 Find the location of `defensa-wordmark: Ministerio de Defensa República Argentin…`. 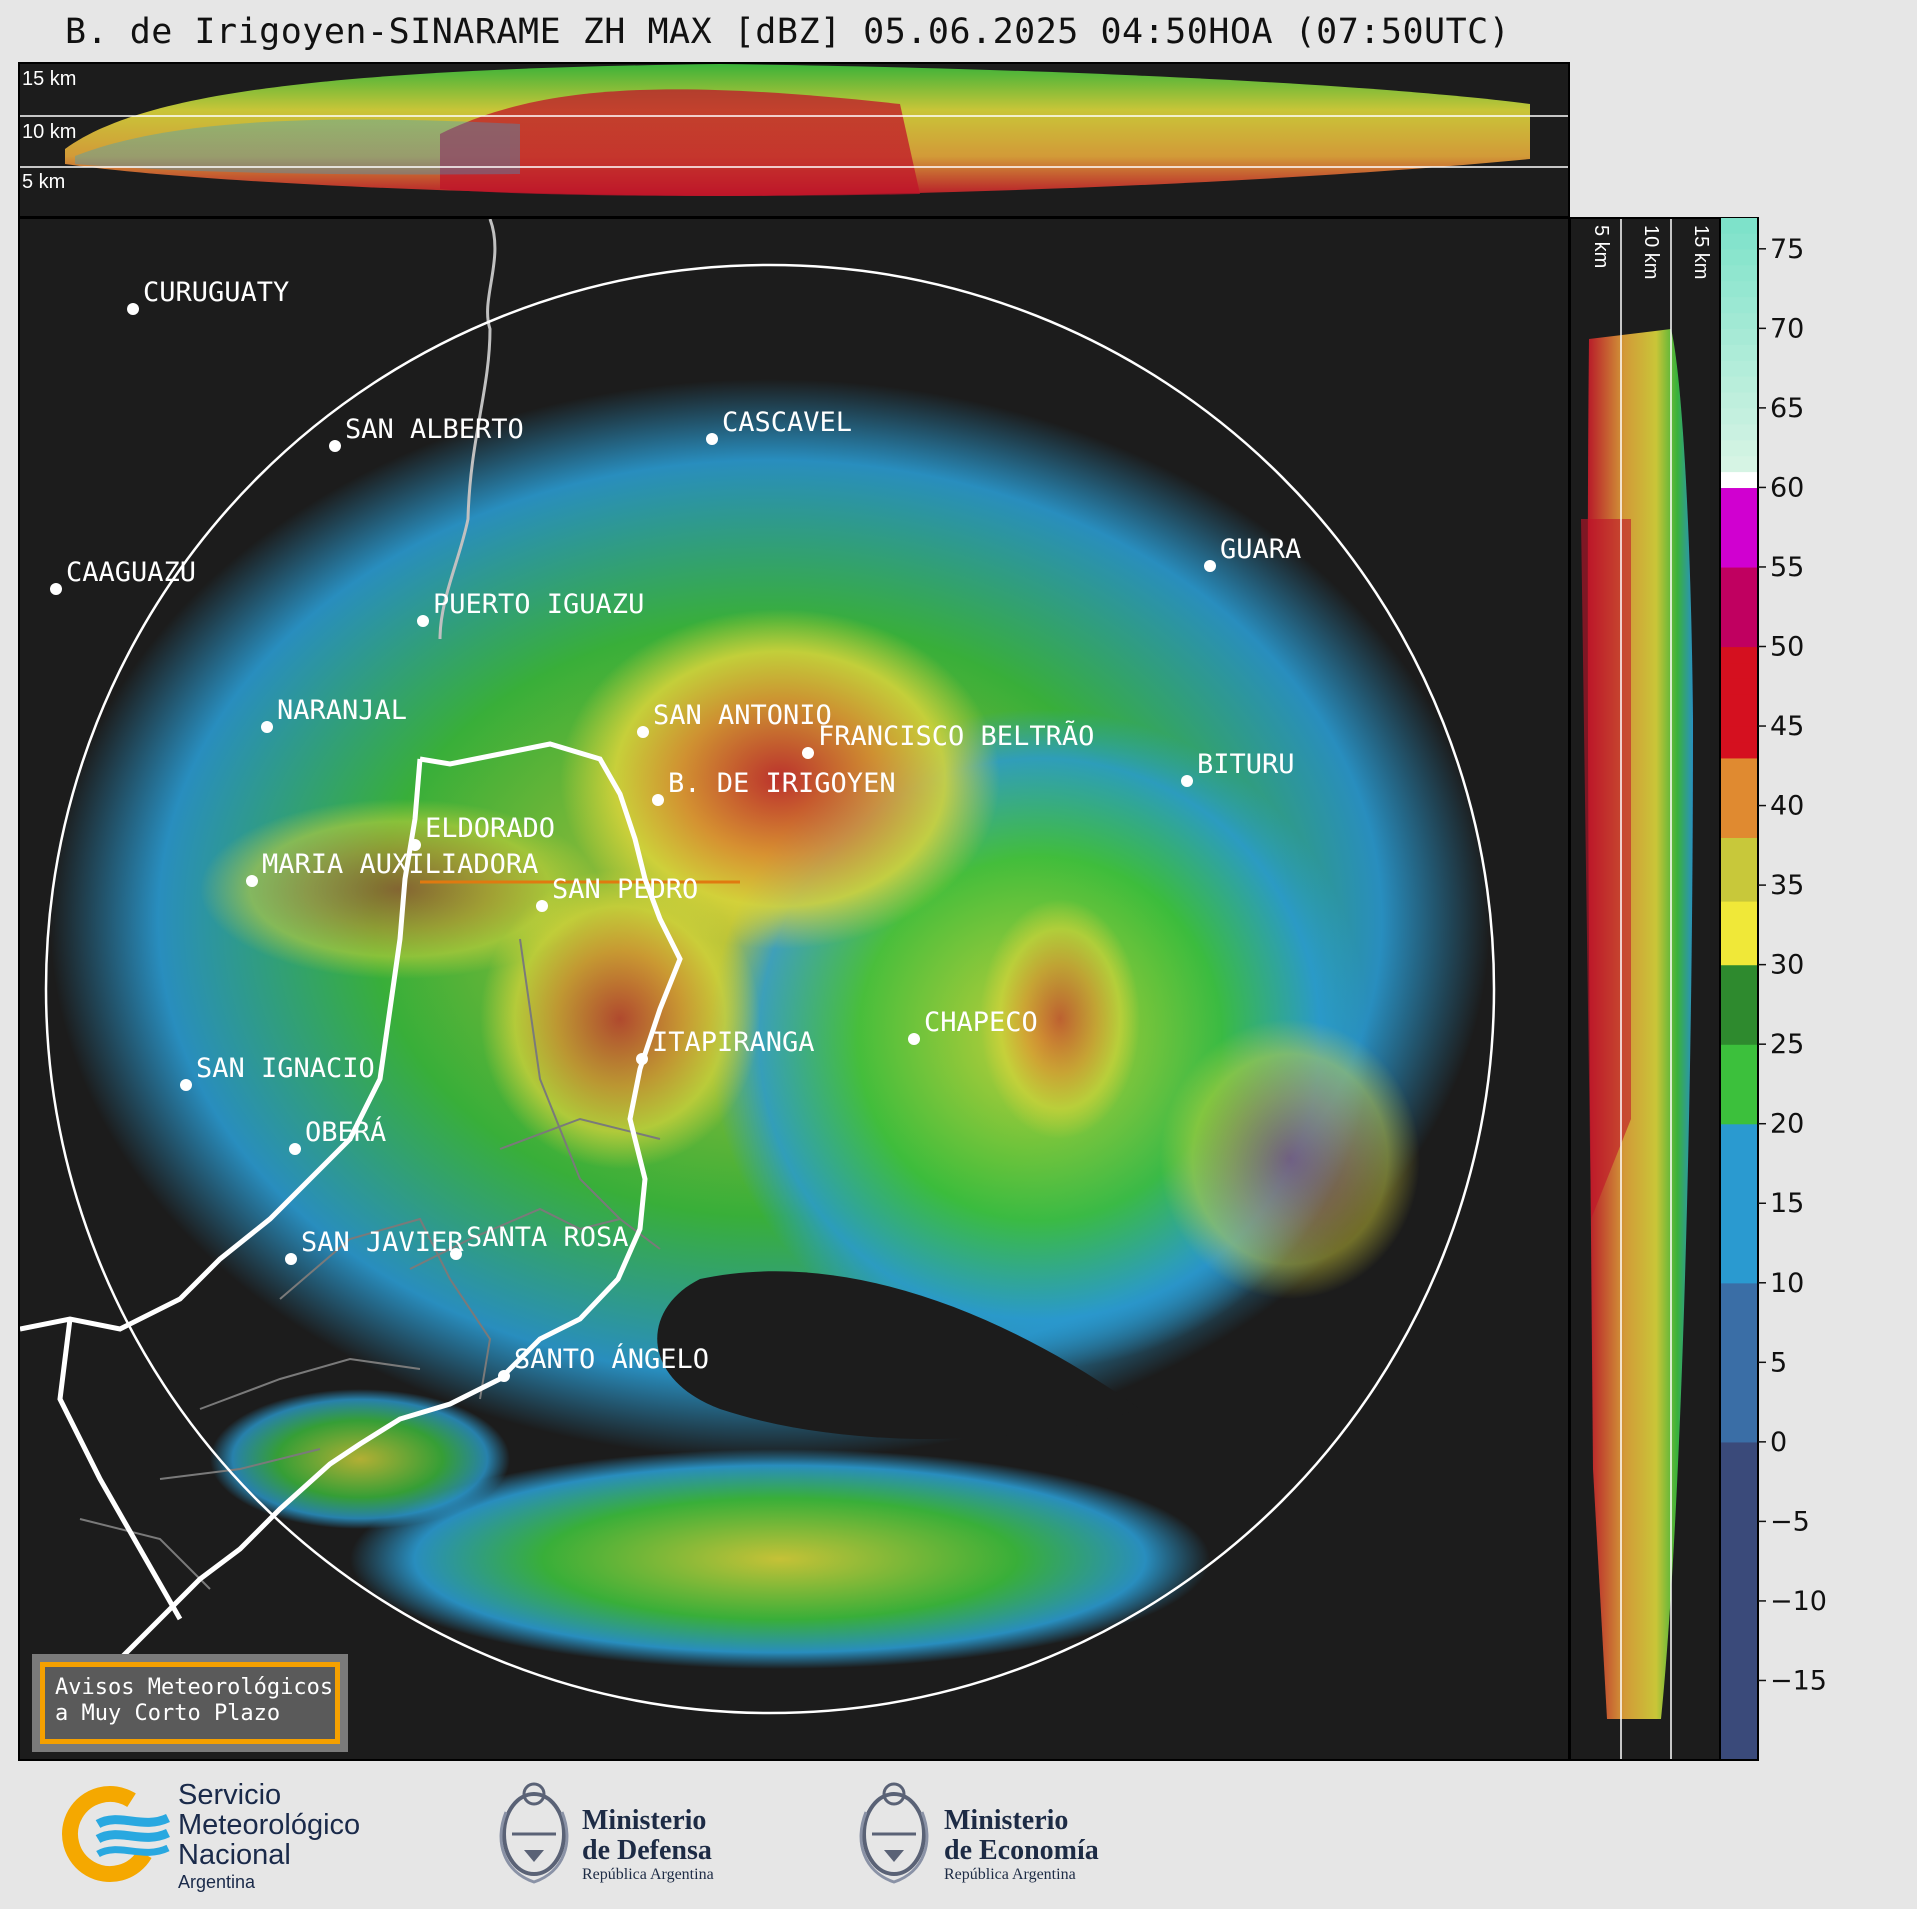

defensa-wordmark: Ministerio de Defensa República Argentin… is located at coordinates (648, 1845).